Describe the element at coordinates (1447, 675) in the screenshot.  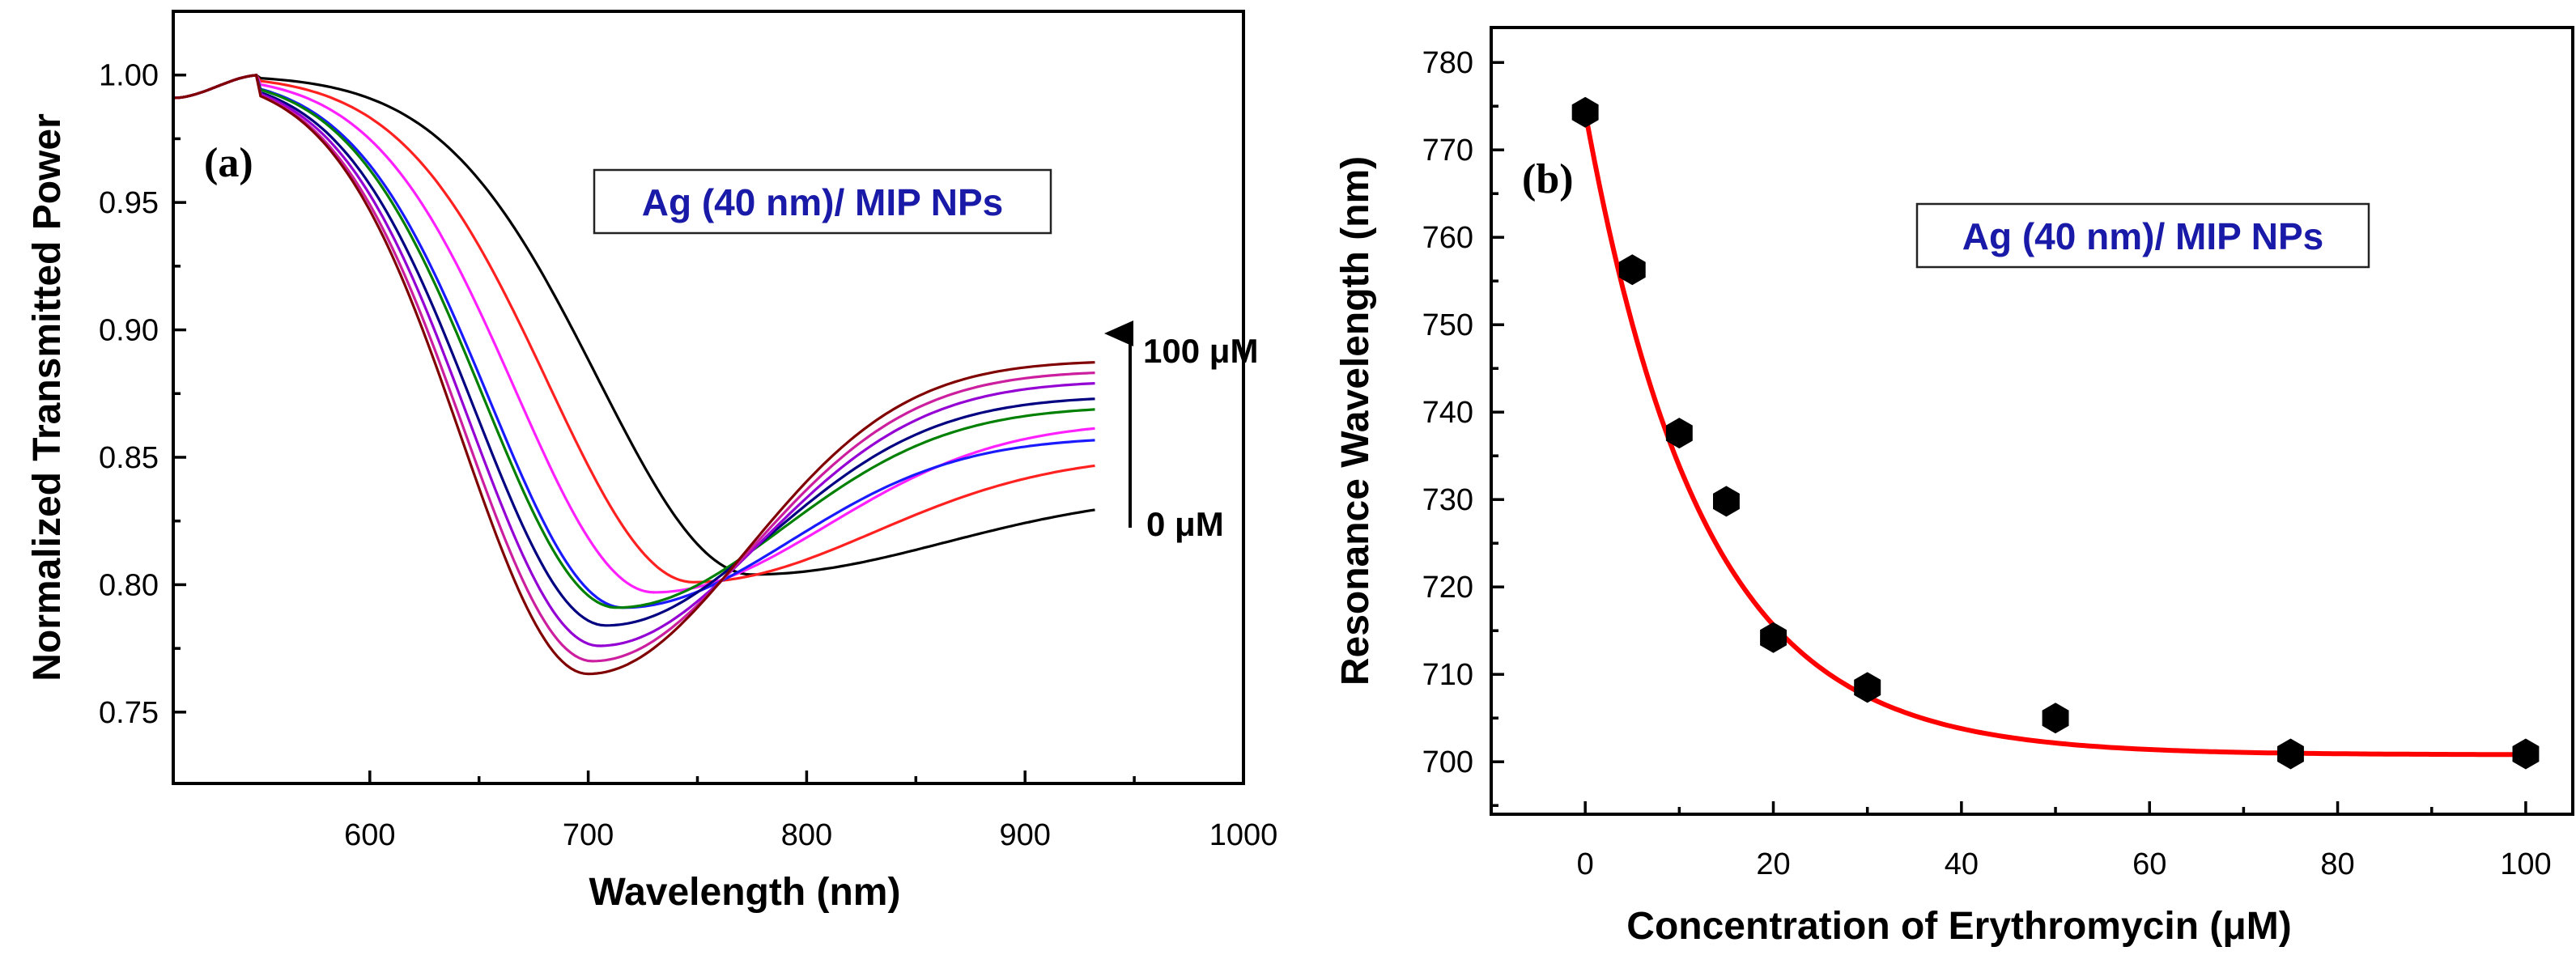
I see `y-tick-label: 710` at that location.